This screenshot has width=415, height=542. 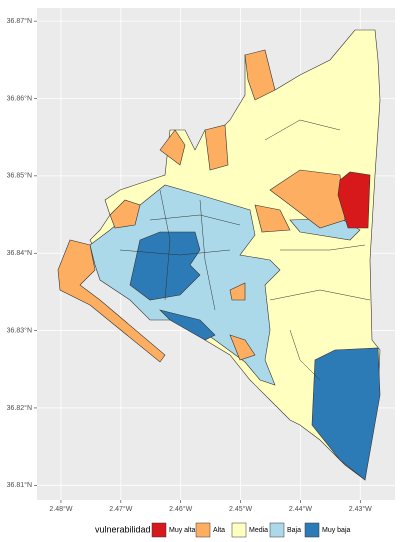 What do you see at coordinates (19, 176) in the screenshot?
I see `y-tick-label: 36.85°N` at bounding box center [19, 176].